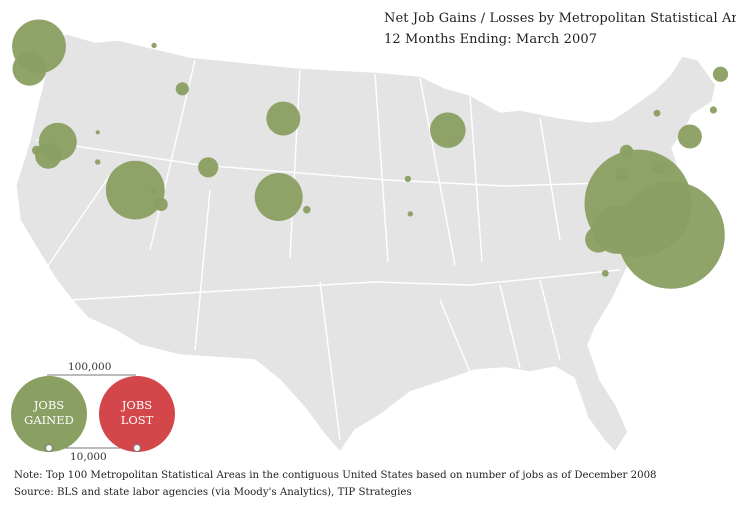 The width and height of the screenshot is (736, 510). What do you see at coordinates (135, 190) in the screenshot?
I see `map-bubble-los-angeles` at bounding box center [135, 190].